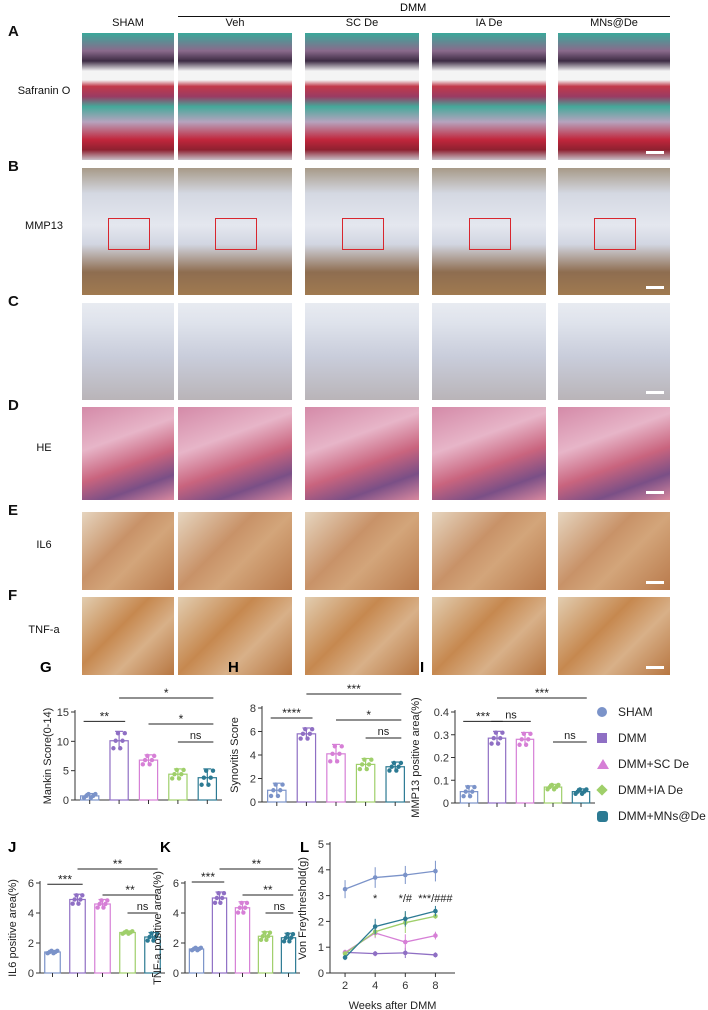  I want to click on y-axis-label: Von Freythreshold(g), so click(303, 908).